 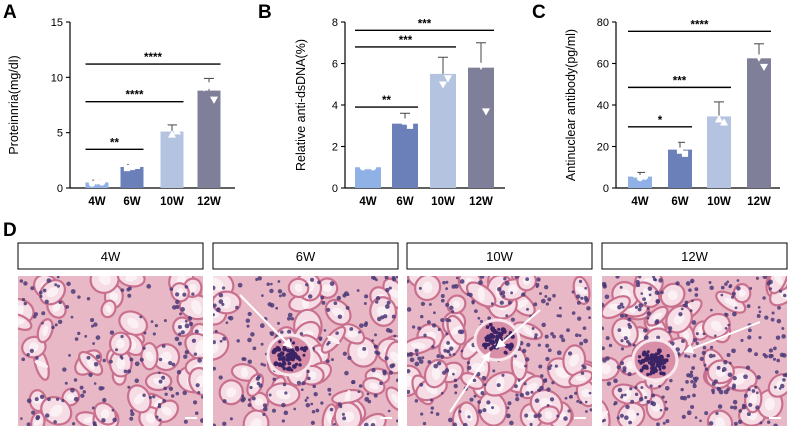 What do you see at coordinates (335, 23) in the screenshot?
I see `y-tick-label: 8` at bounding box center [335, 23].